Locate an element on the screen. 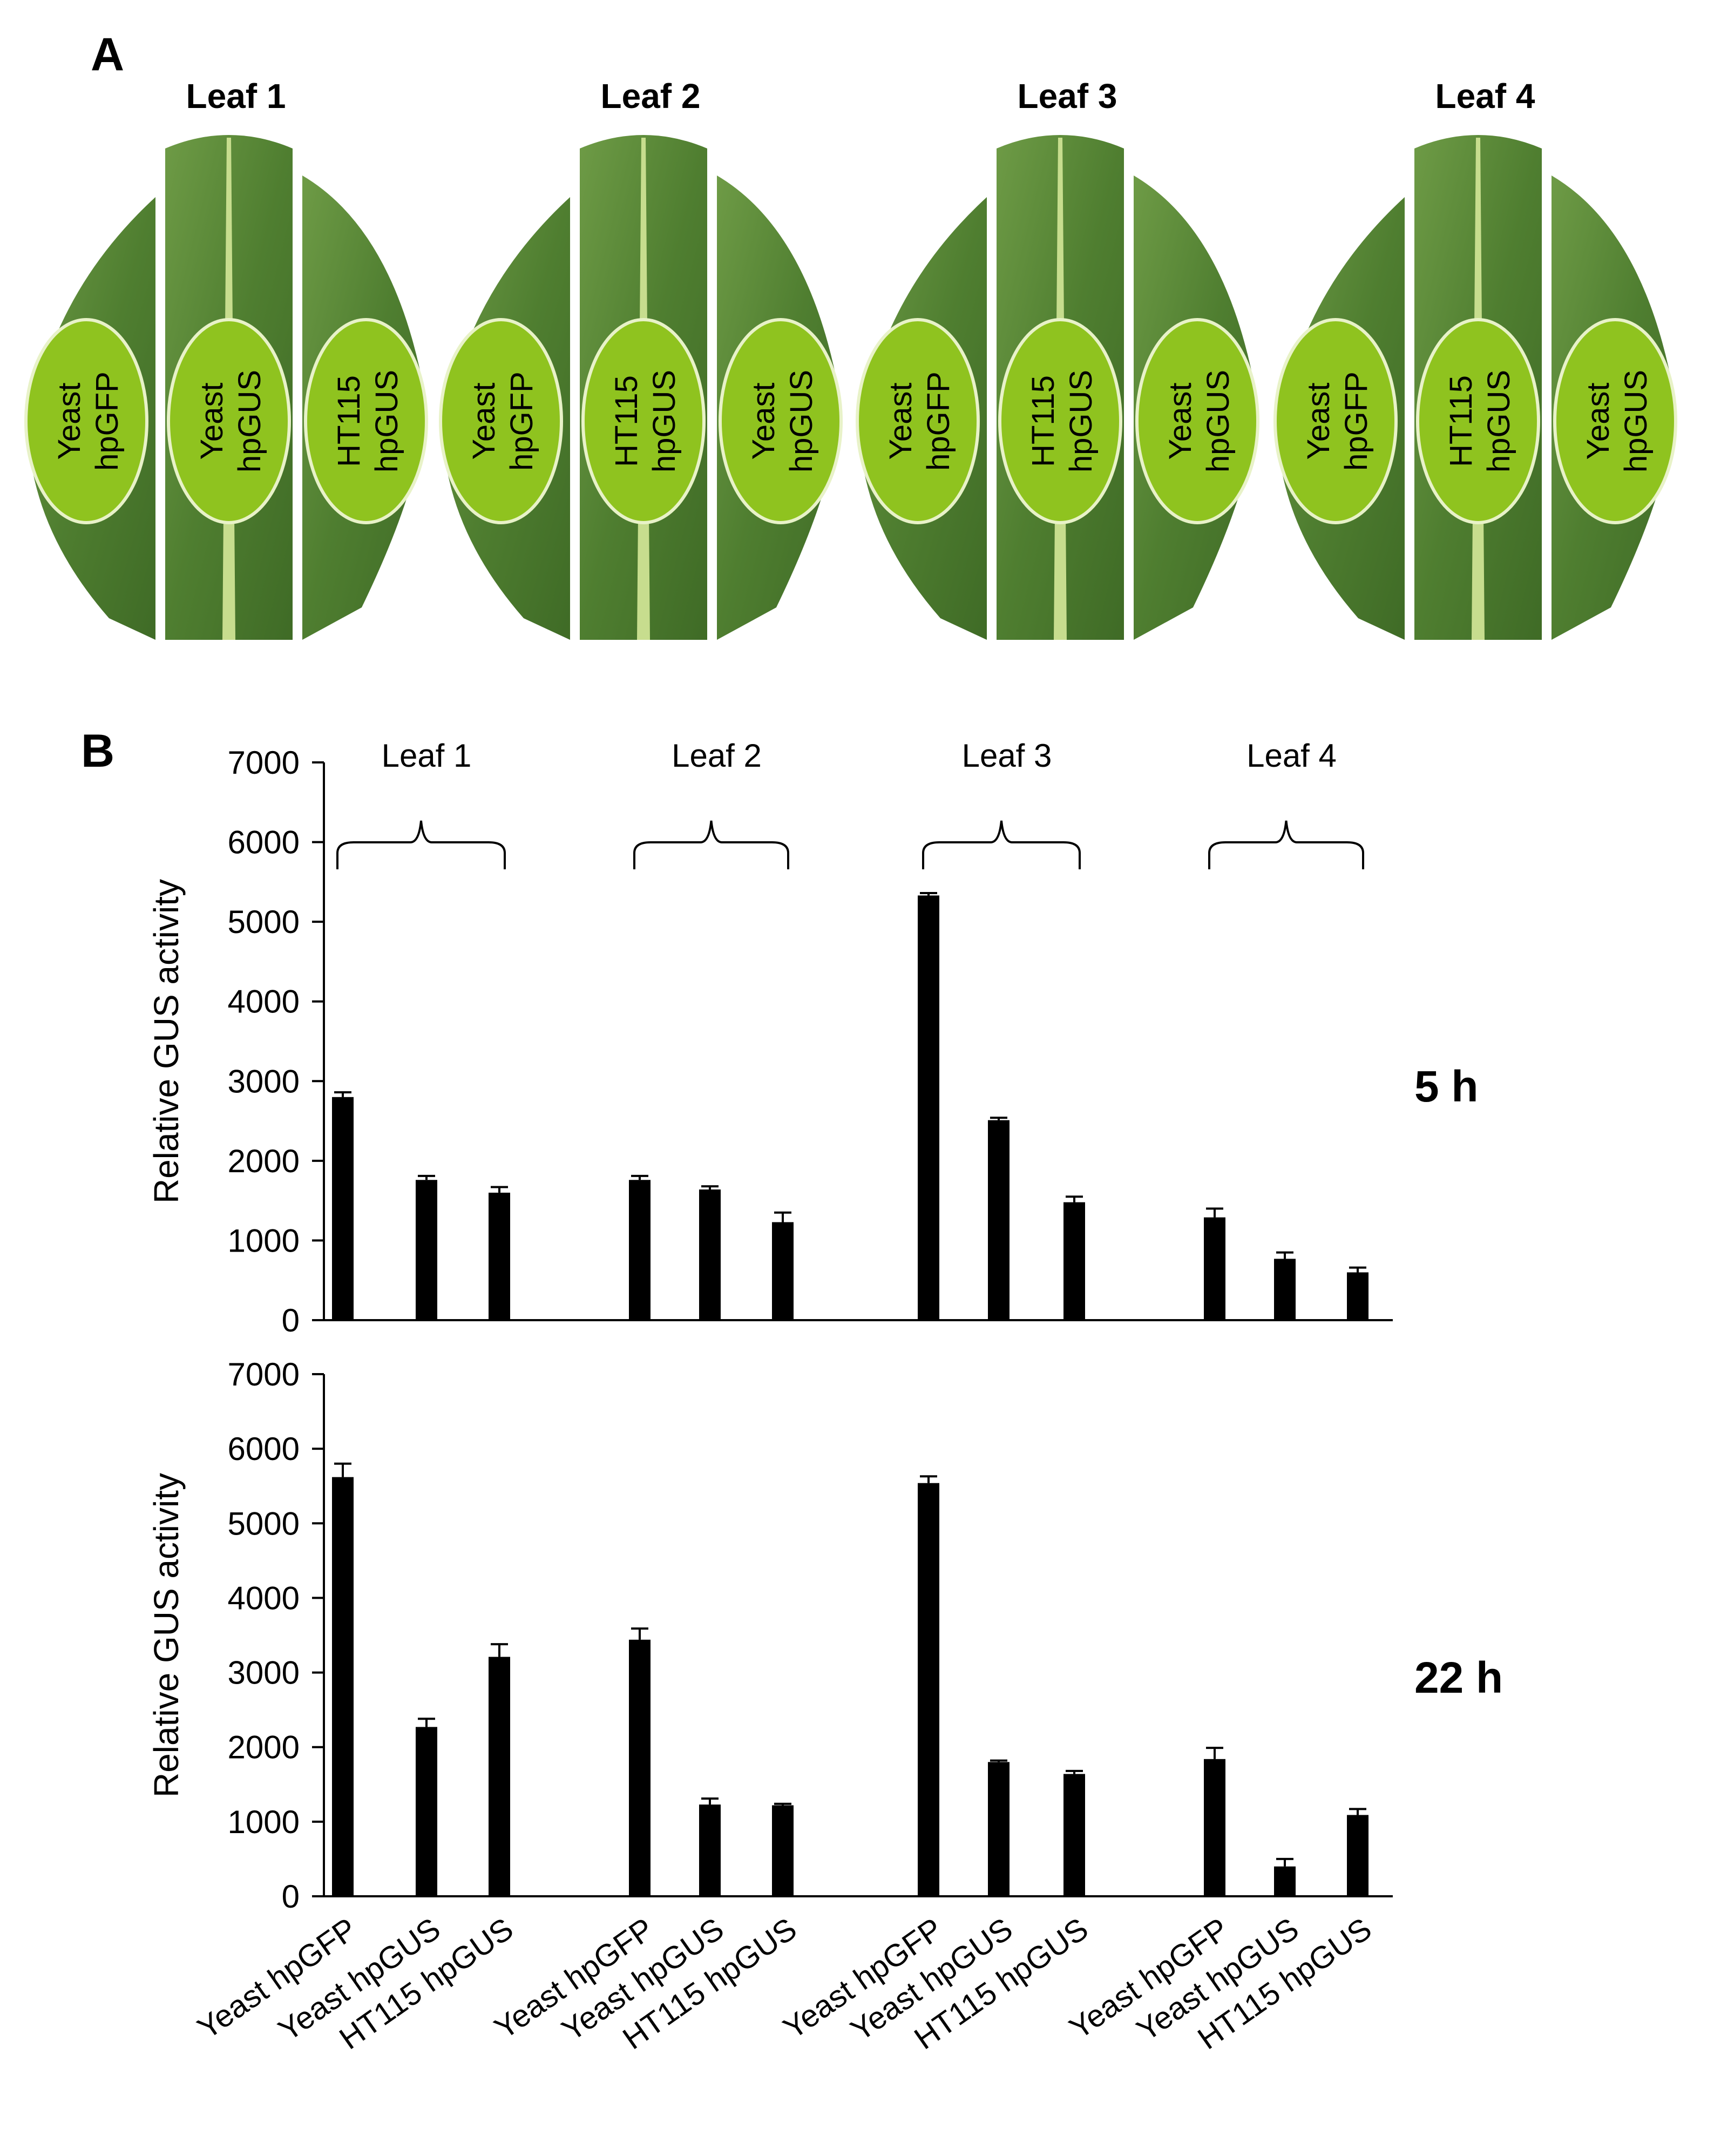 Image resolution: width=1714 pixels, height=2156 pixels. y-tick-label: 2000 is located at coordinates (264, 1161).